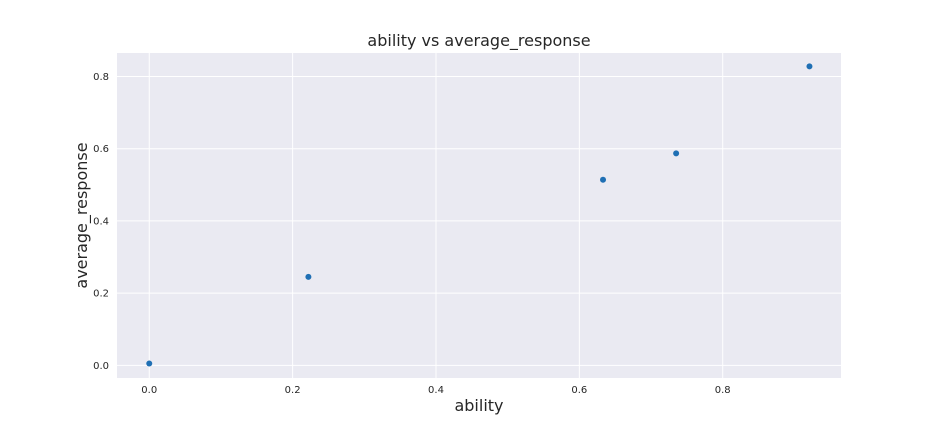 The image size is (936, 432). I want to click on y-axis-label: average_response, so click(82, 215).